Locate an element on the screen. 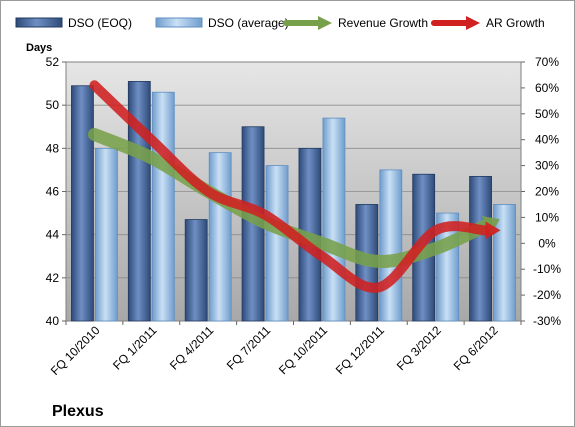 This screenshot has width=575, height=427. right-tick-label: 60% is located at coordinates (547, 88).